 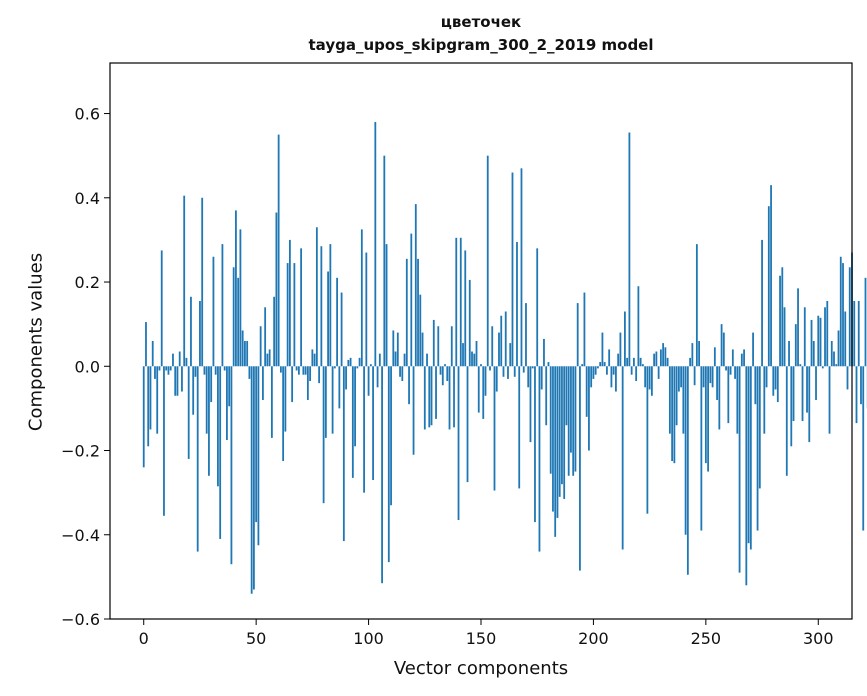 I want to click on x-tick-label: 250, so click(x=706, y=638).